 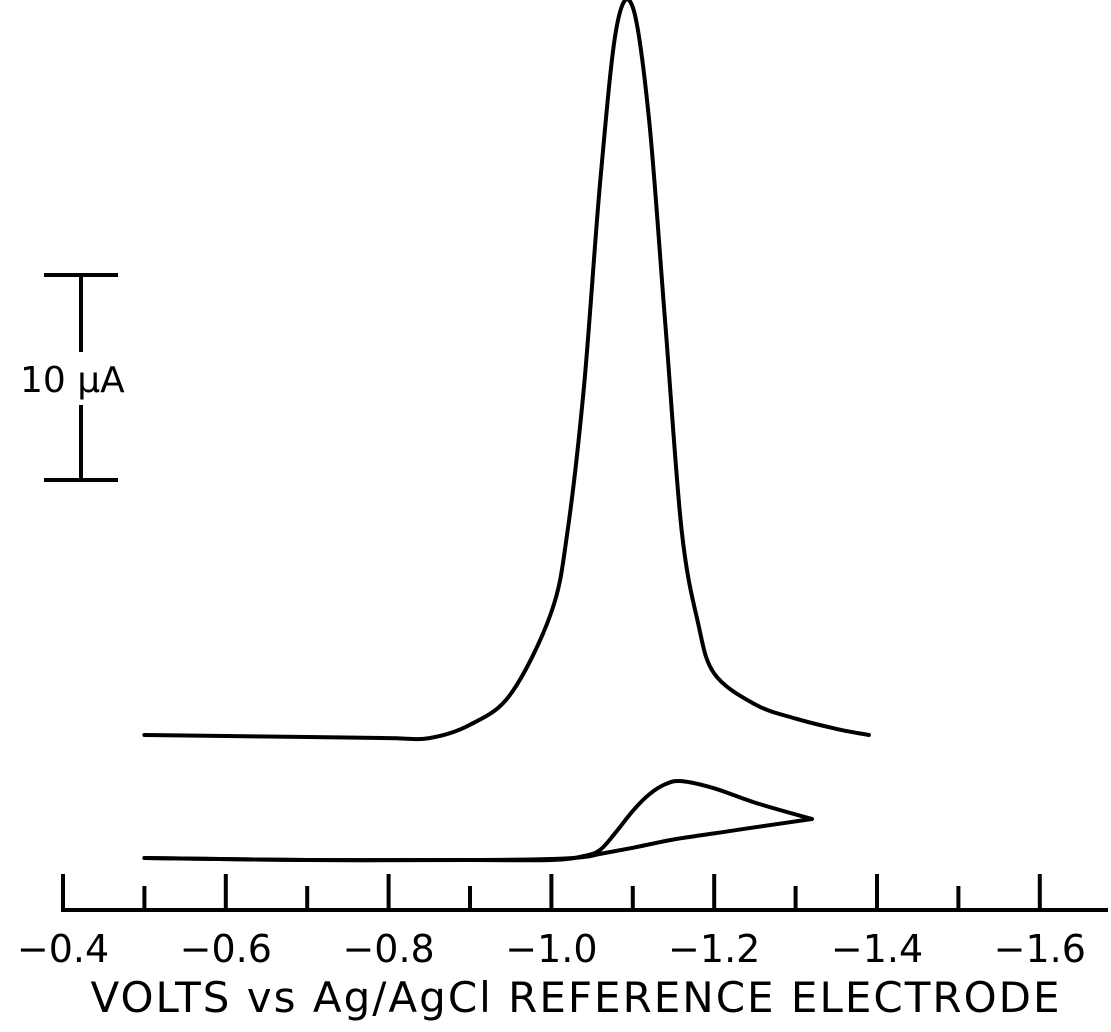 I want to click on x-axis-ticks, so click(x=551, y=892).